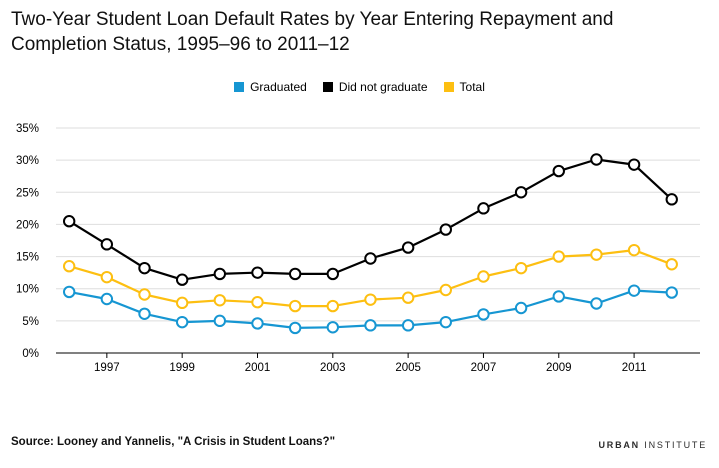 The image size is (719, 468). What do you see at coordinates (634, 368) in the screenshot?
I see `x-tick-label: 2011` at bounding box center [634, 368].